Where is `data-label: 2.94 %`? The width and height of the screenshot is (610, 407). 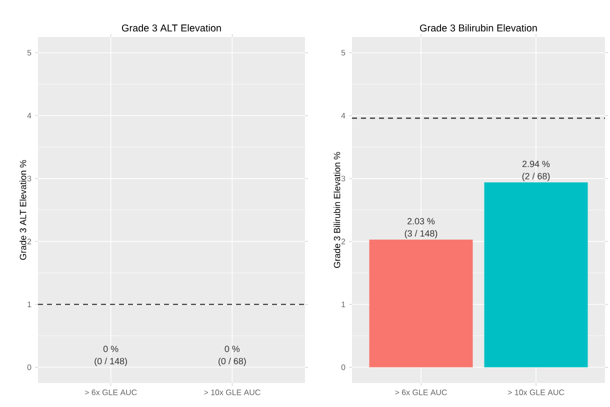
data-label: 2.94 % is located at coordinates (536, 164).